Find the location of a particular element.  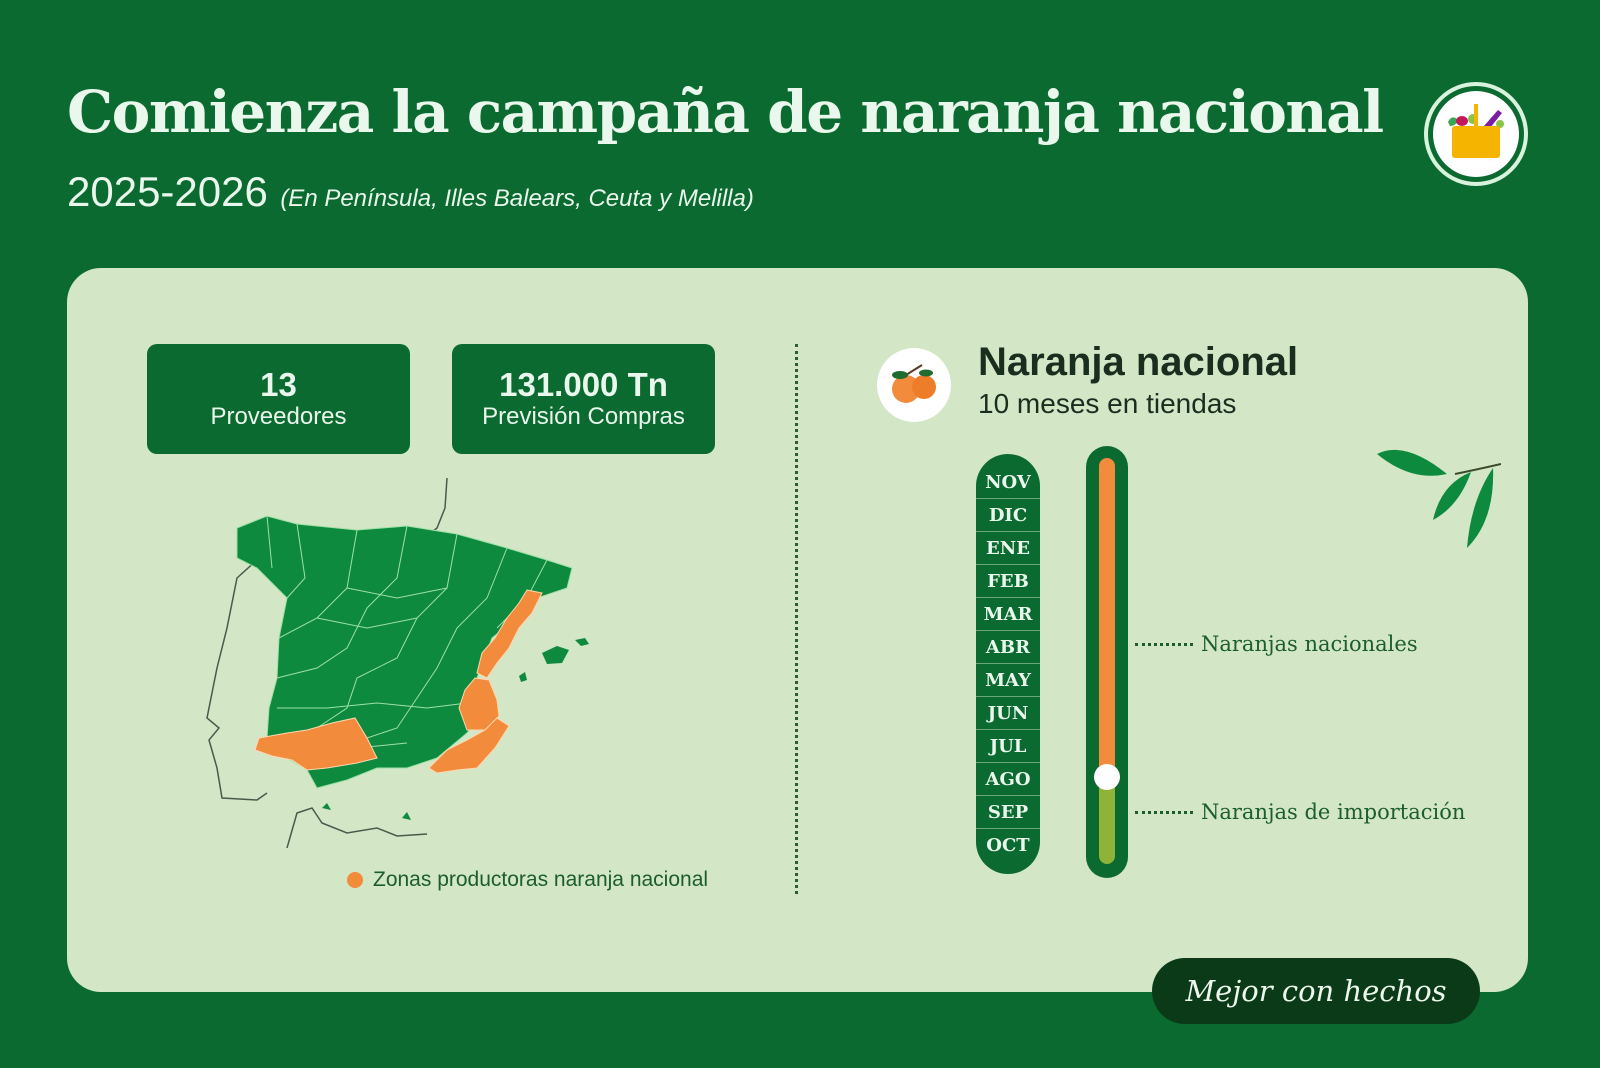

month-label: FEB is located at coordinates (1008, 581).